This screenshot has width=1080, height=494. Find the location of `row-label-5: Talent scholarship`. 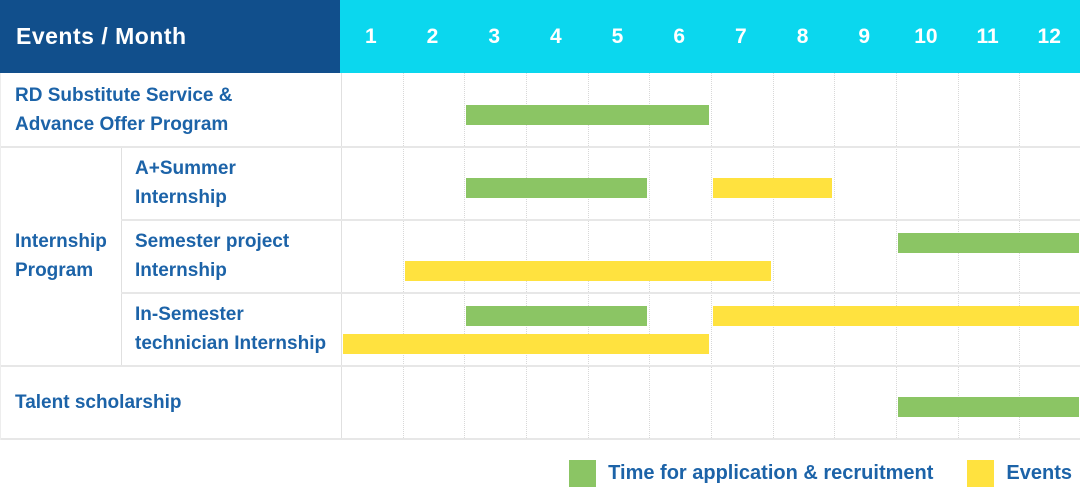

row-label-5: Talent scholarship is located at coordinates (171, 402).